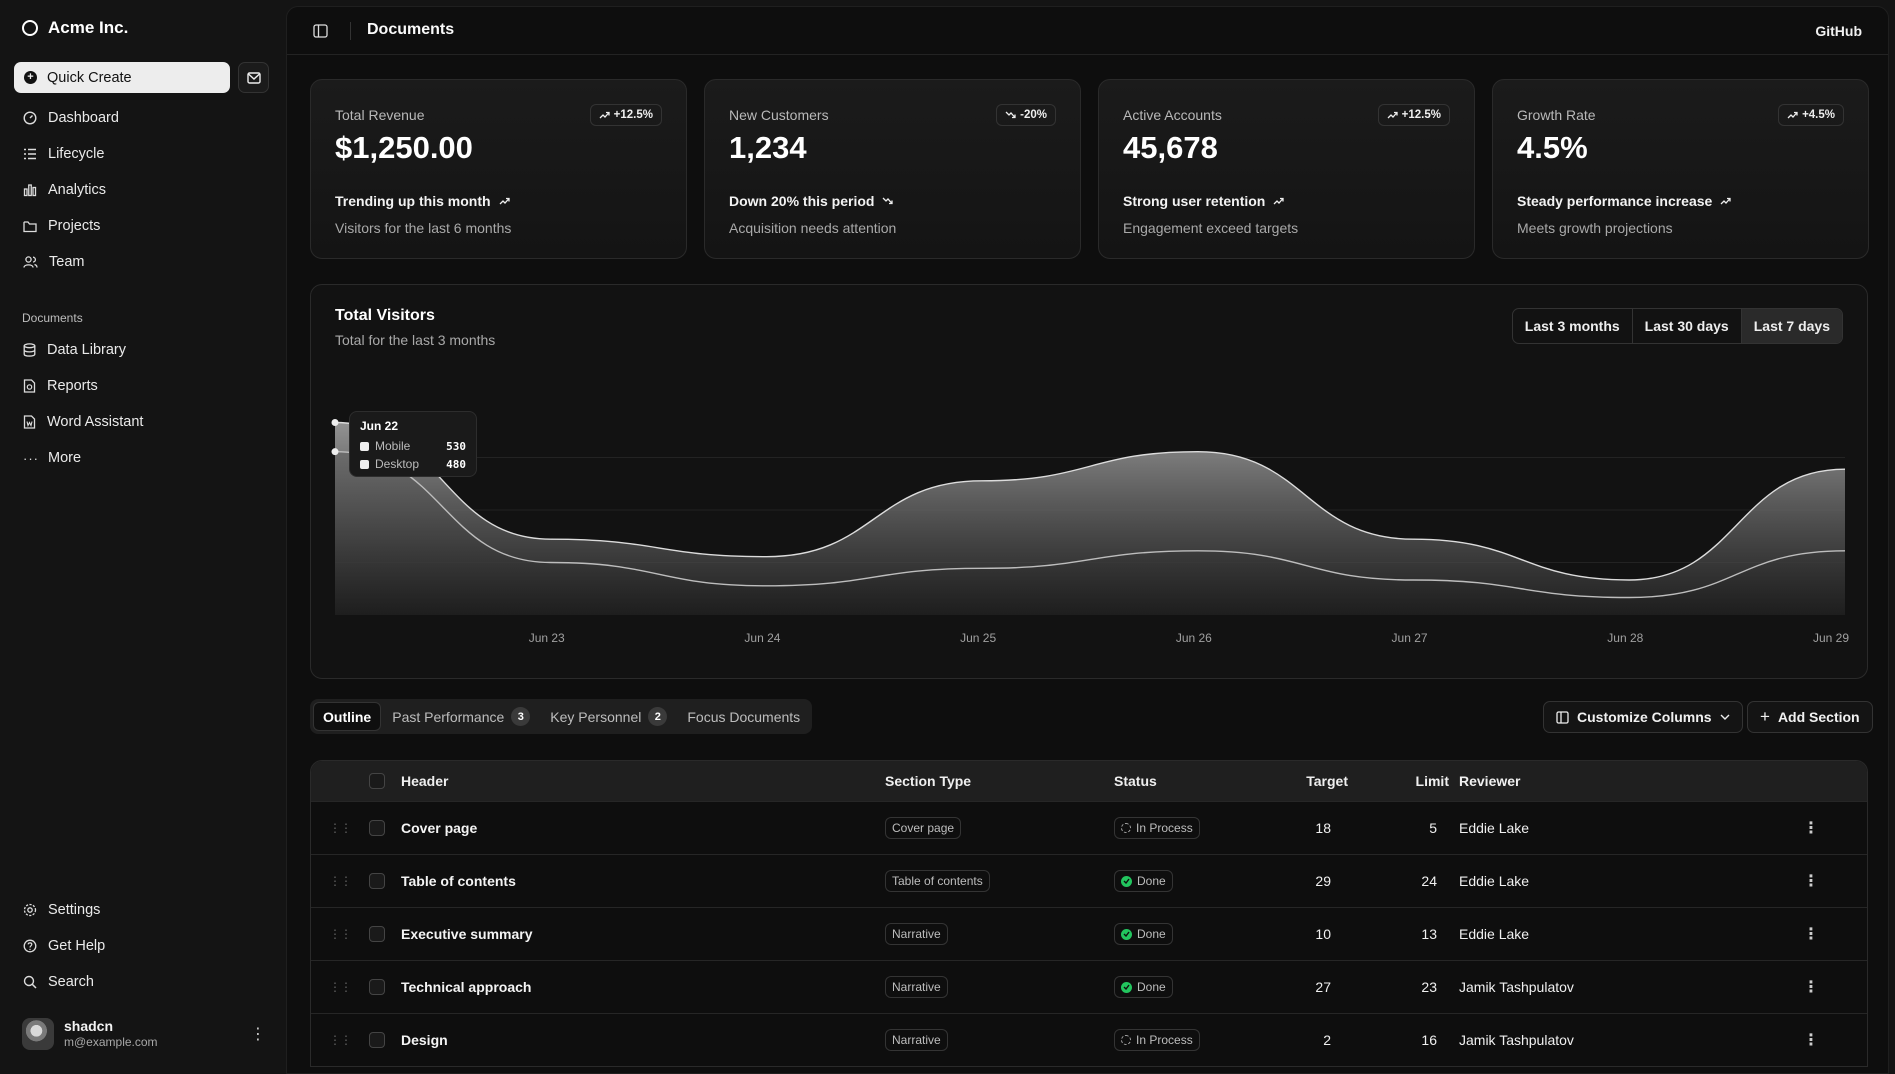 The width and height of the screenshot is (1895, 1074). Describe the element at coordinates (1838, 31) in the screenshot. I see `github-link: GitHub` at that location.